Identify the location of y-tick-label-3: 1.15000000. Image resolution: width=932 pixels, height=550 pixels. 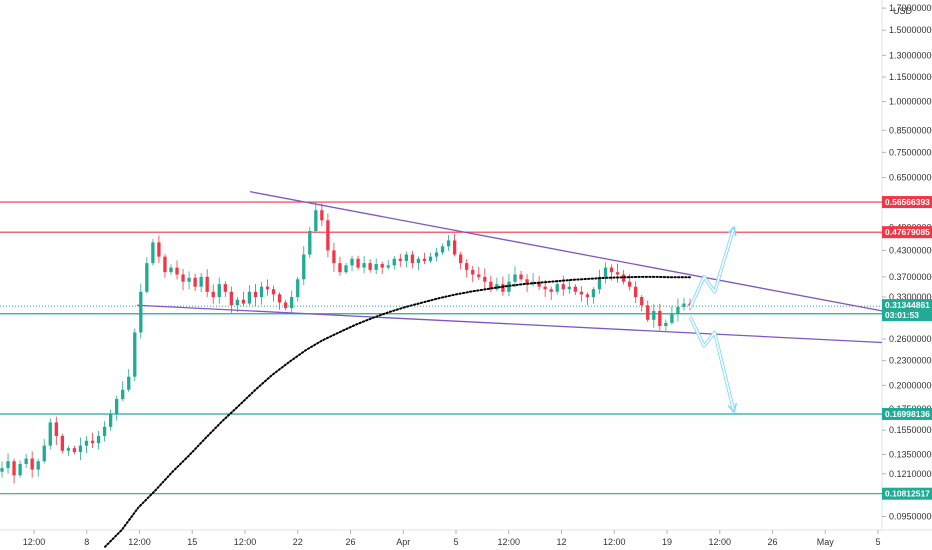
(910, 77).